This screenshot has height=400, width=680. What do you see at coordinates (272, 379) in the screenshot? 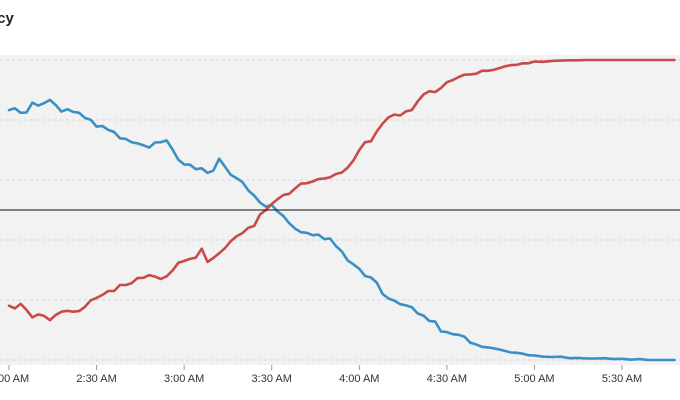
I see `x-tick-label-3: 3:30 AM` at bounding box center [272, 379].